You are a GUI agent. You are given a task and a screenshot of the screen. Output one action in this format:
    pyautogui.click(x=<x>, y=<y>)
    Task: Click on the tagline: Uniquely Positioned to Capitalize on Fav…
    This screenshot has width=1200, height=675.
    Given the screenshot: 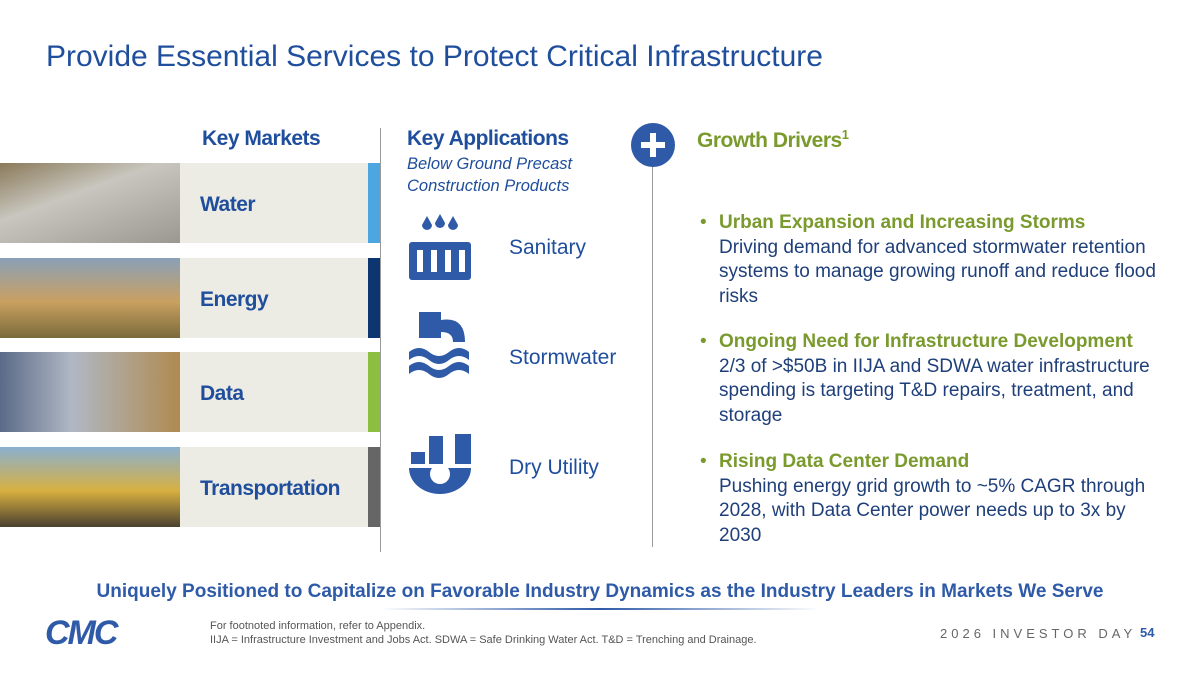 What is the action you would take?
    pyautogui.click(x=600, y=591)
    